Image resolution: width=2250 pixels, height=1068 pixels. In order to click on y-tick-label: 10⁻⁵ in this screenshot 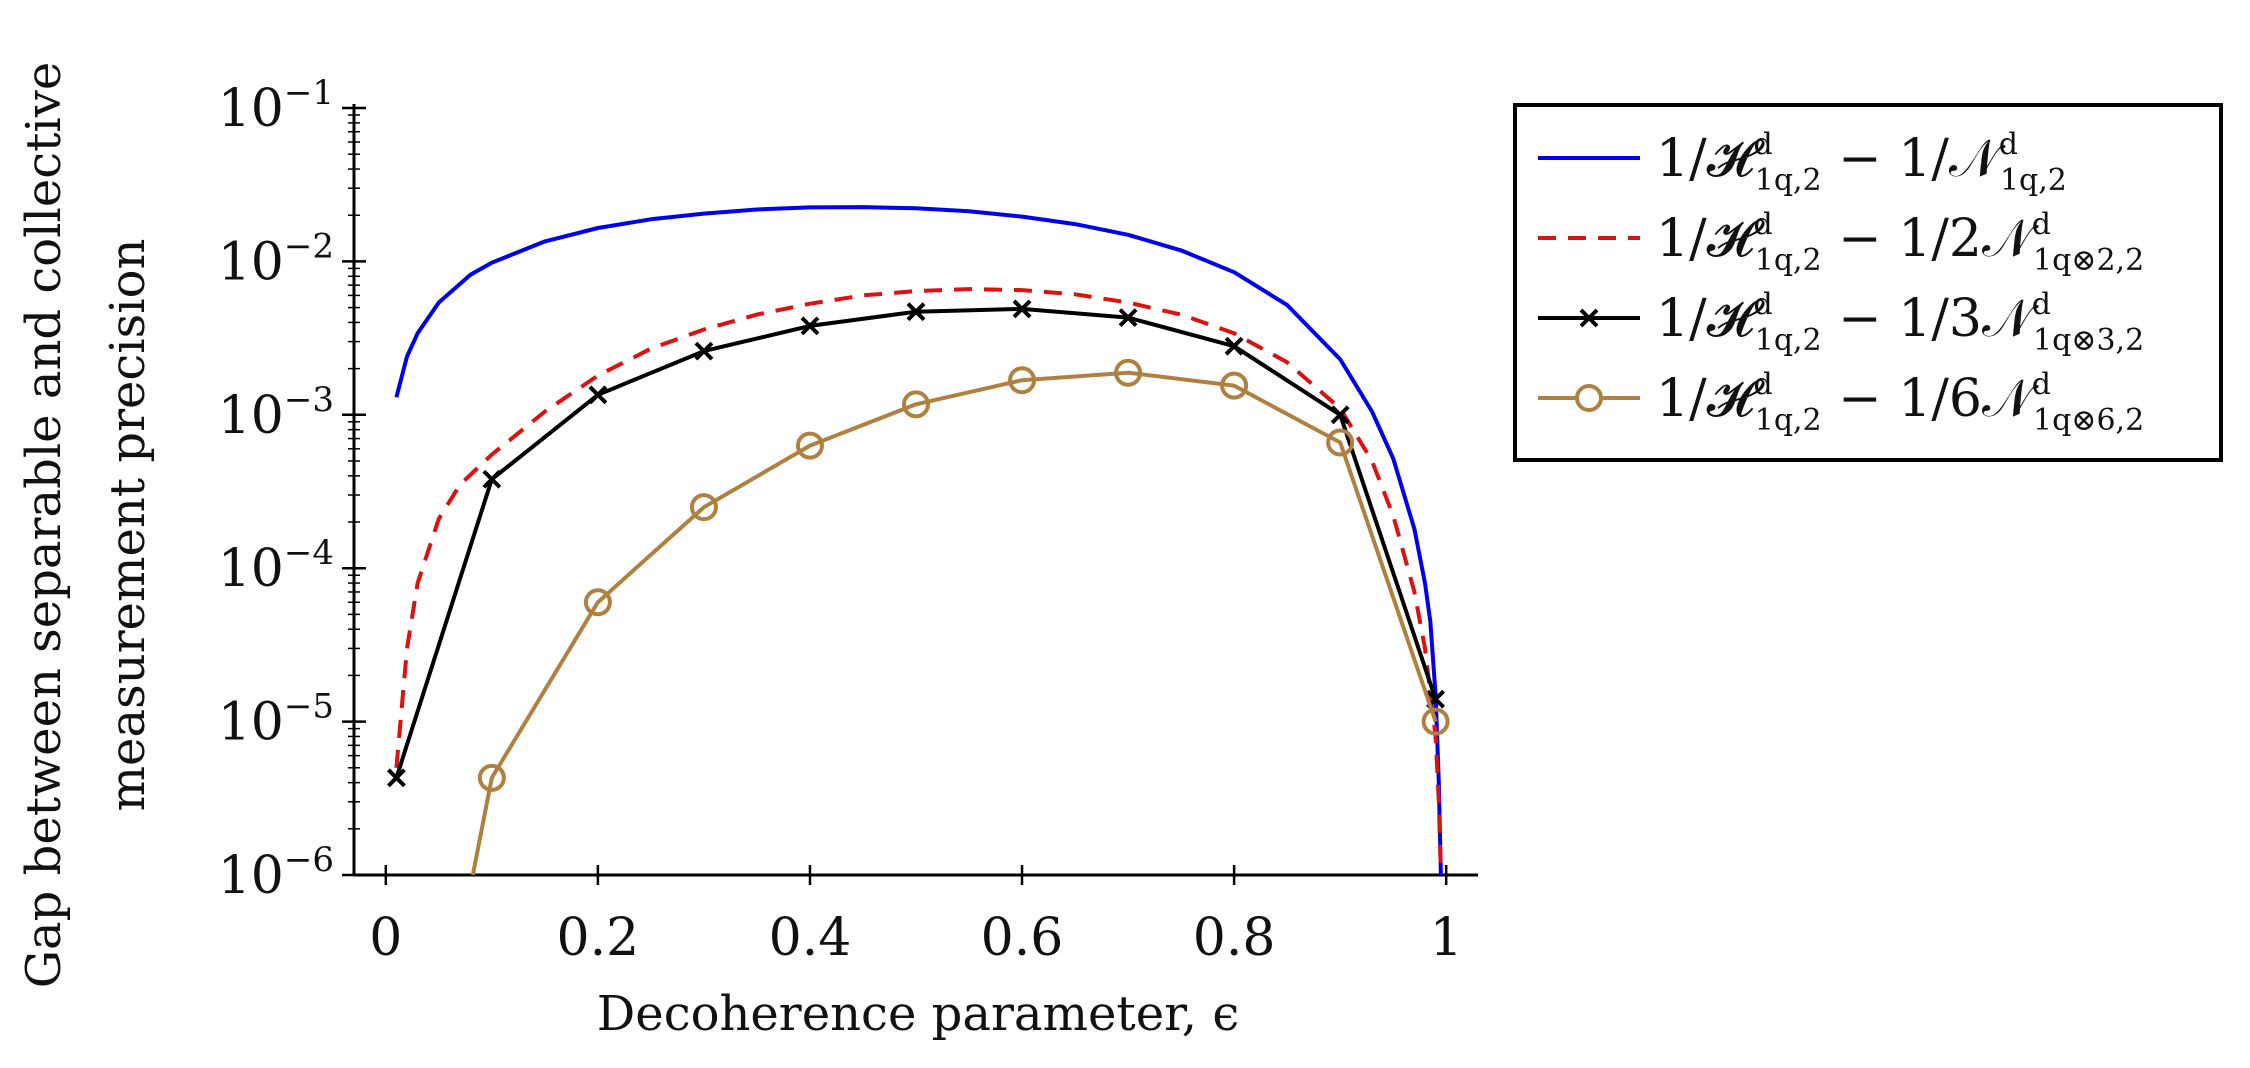, I will do `click(276, 720)`.